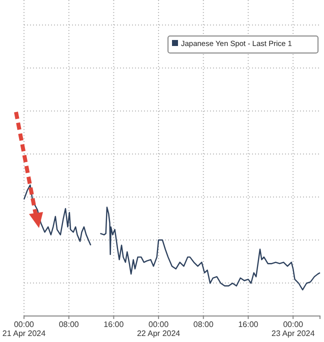 The image size is (324, 342). I want to click on x-tick-label: 00:00 22 Apr 2024, so click(158, 329).